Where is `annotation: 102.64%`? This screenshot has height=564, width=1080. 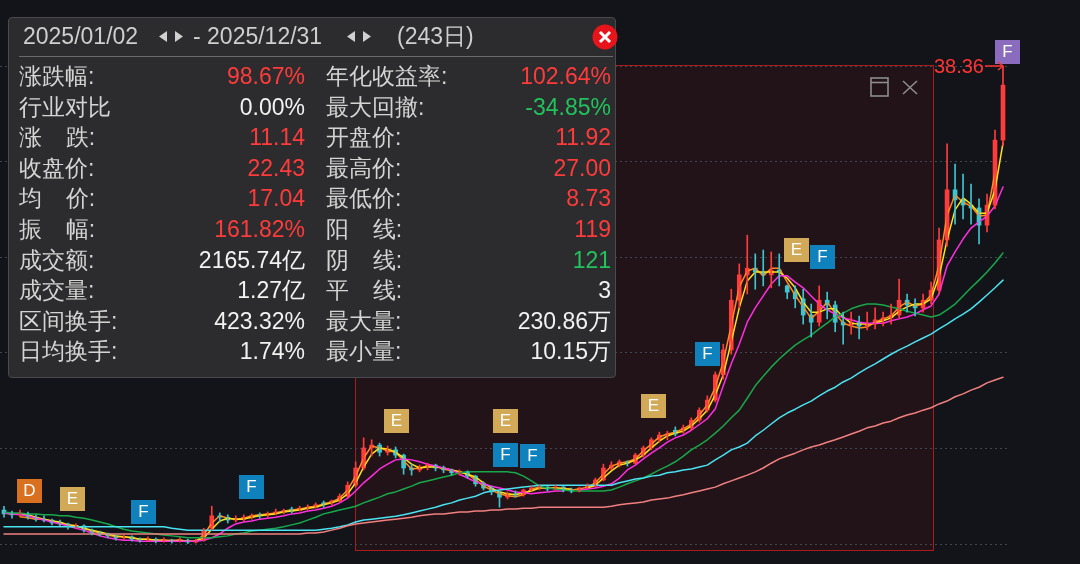
annotation: 102.64% is located at coordinates (565, 76).